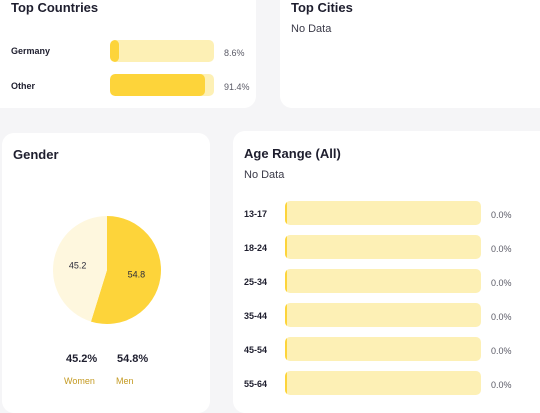  What do you see at coordinates (126, 270) in the screenshot?
I see `pie-slice-men` at bounding box center [126, 270].